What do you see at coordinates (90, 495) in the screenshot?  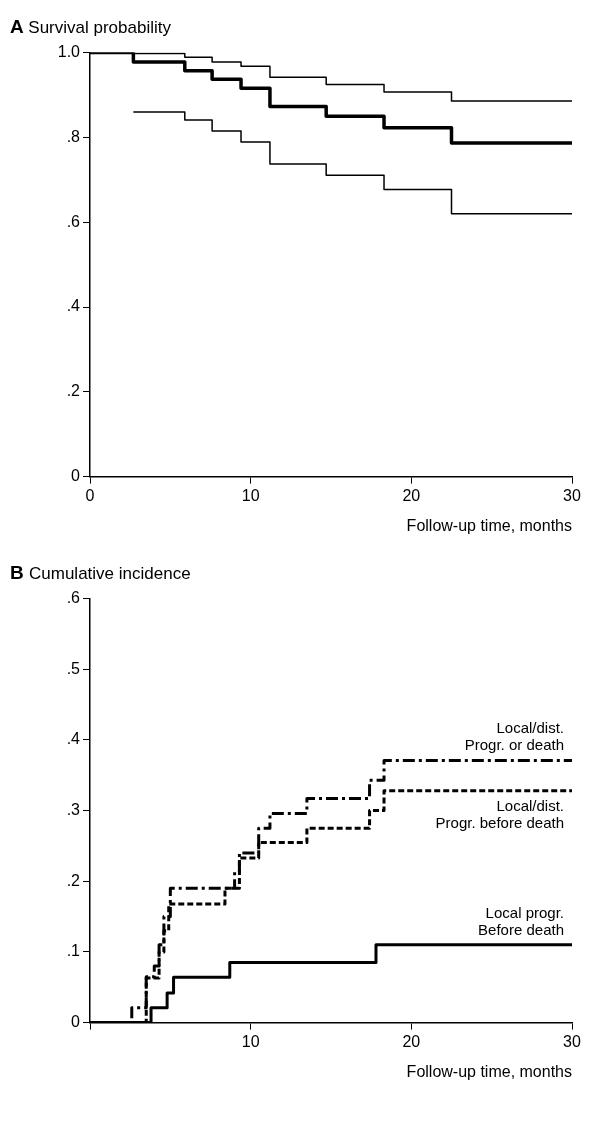 I see `x-tick-label: 0` at bounding box center [90, 495].